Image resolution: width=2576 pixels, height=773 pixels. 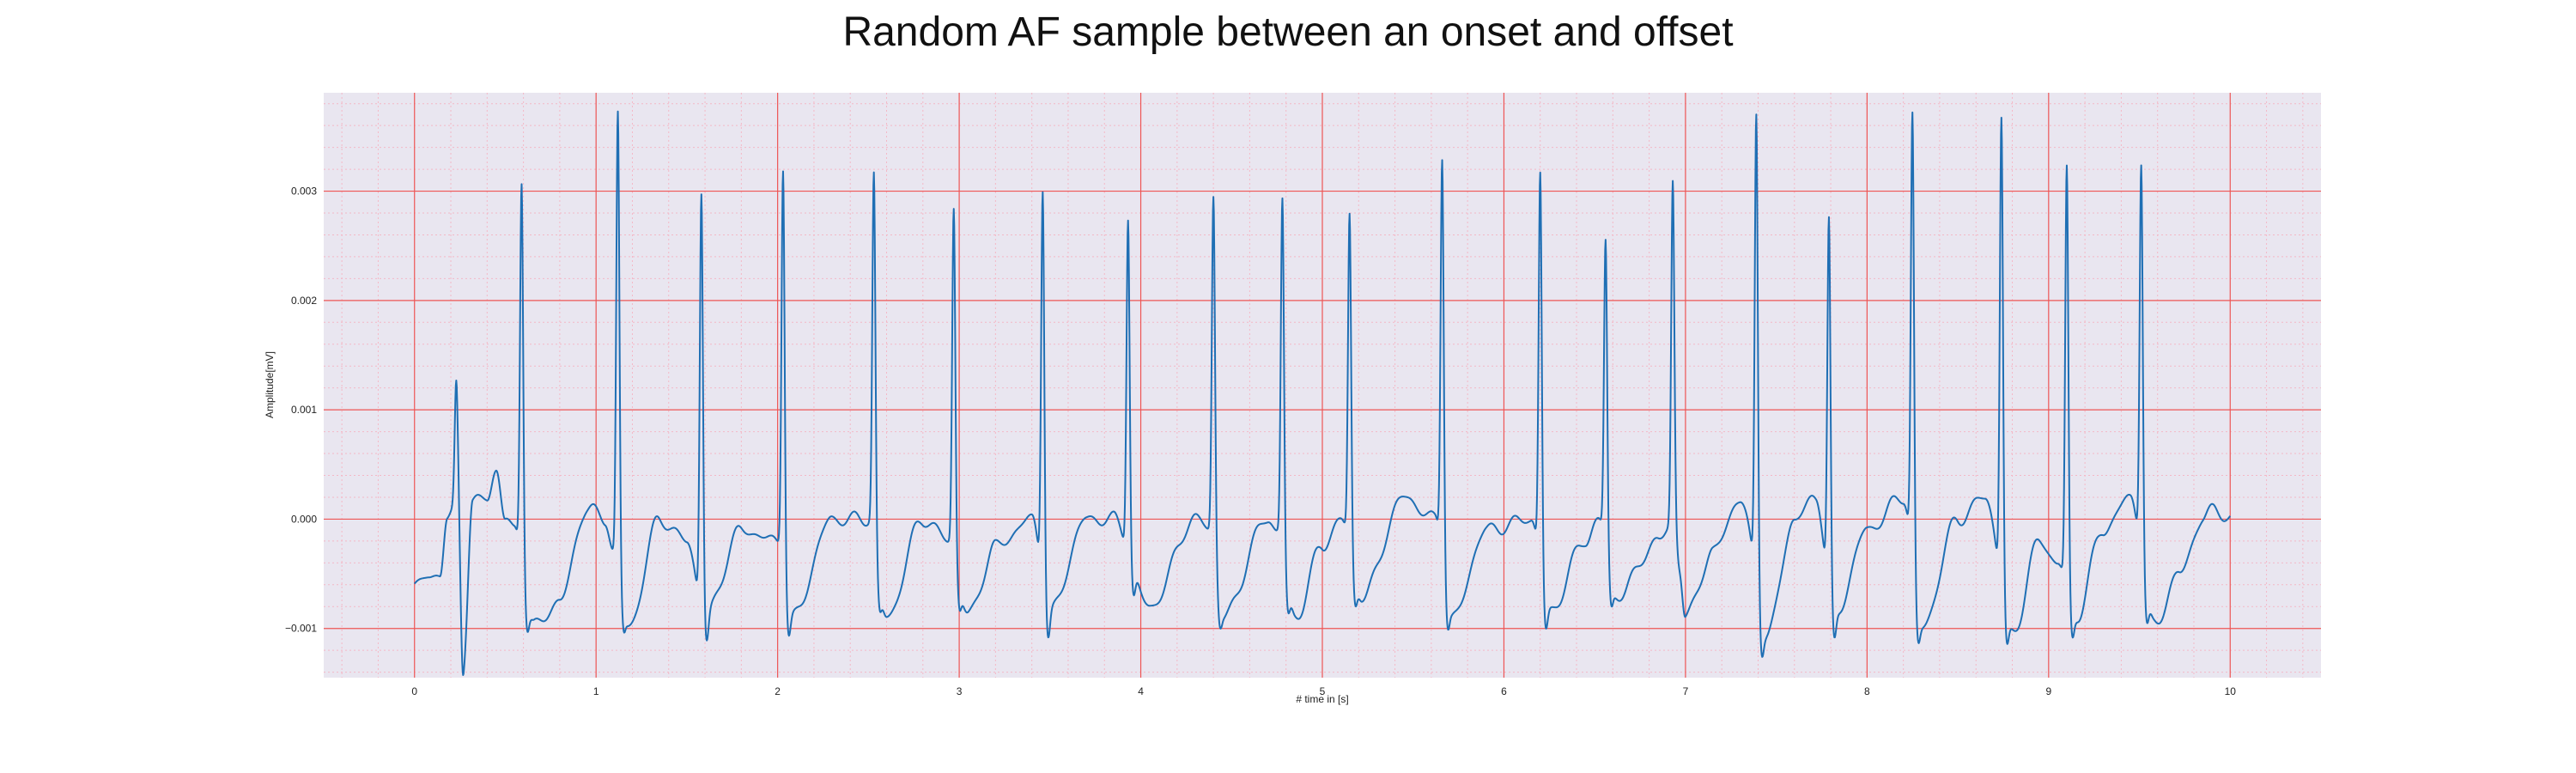 I want to click on x-tick-label: 9, so click(x=2048, y=691).